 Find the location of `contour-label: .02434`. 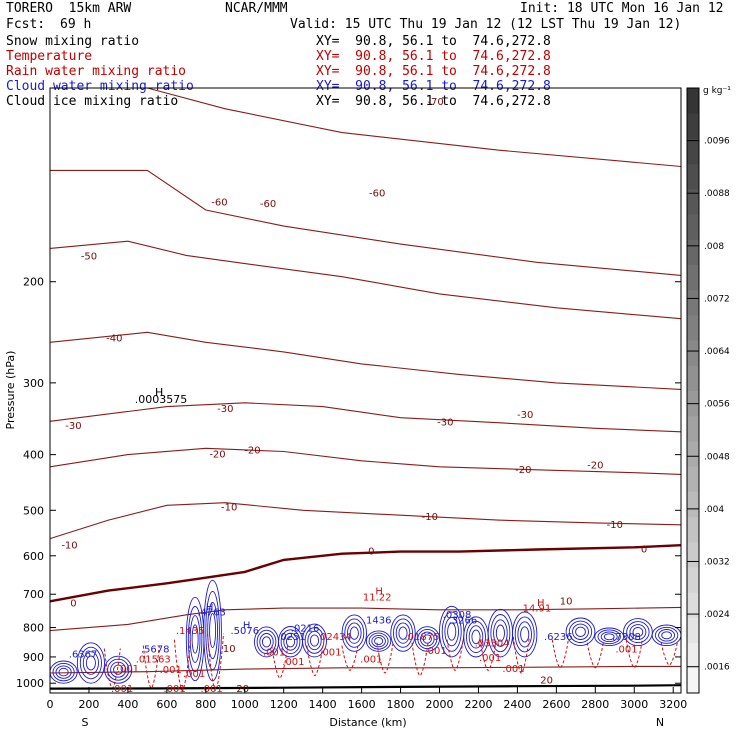

contour-label: .02434 is located at coordinates (334, 637).